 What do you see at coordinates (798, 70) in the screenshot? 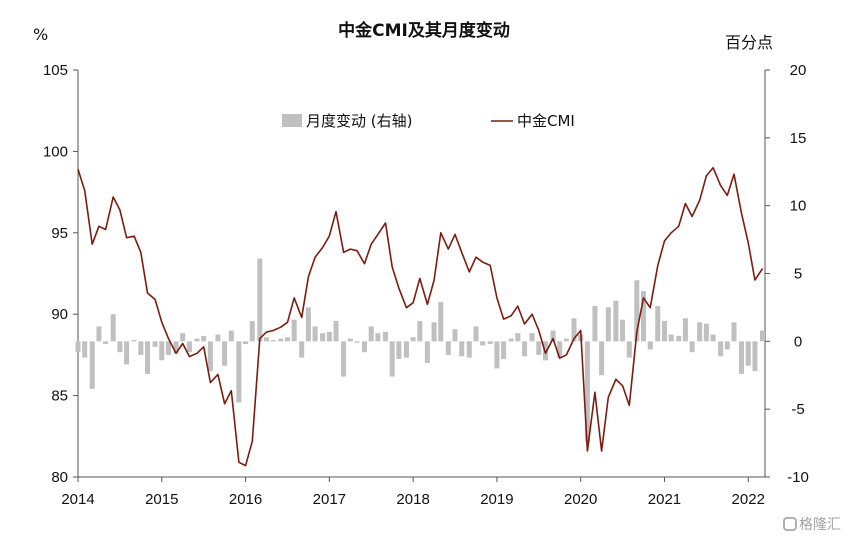
I see `right-tick-label: 20` at bounding box center [798, 70].